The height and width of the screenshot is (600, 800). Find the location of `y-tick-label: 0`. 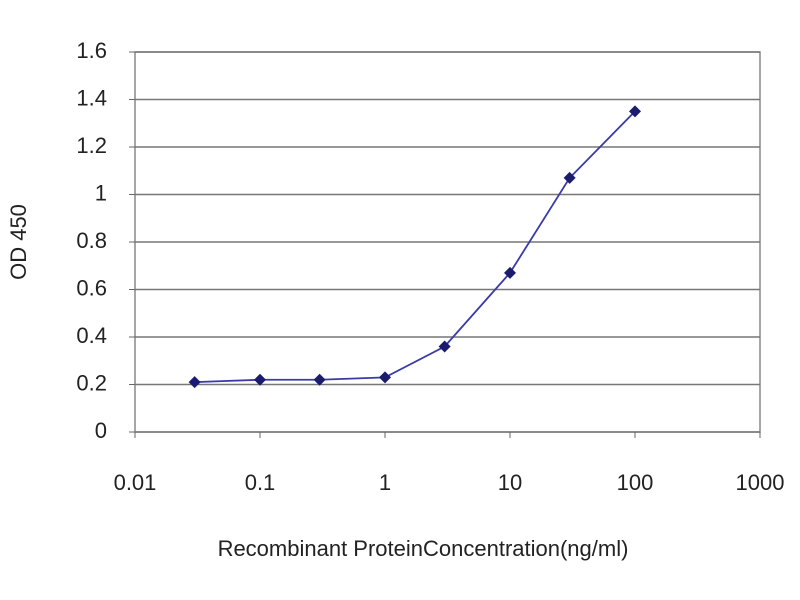

y-tick-label: 0 is located at coordinates (101, 430).